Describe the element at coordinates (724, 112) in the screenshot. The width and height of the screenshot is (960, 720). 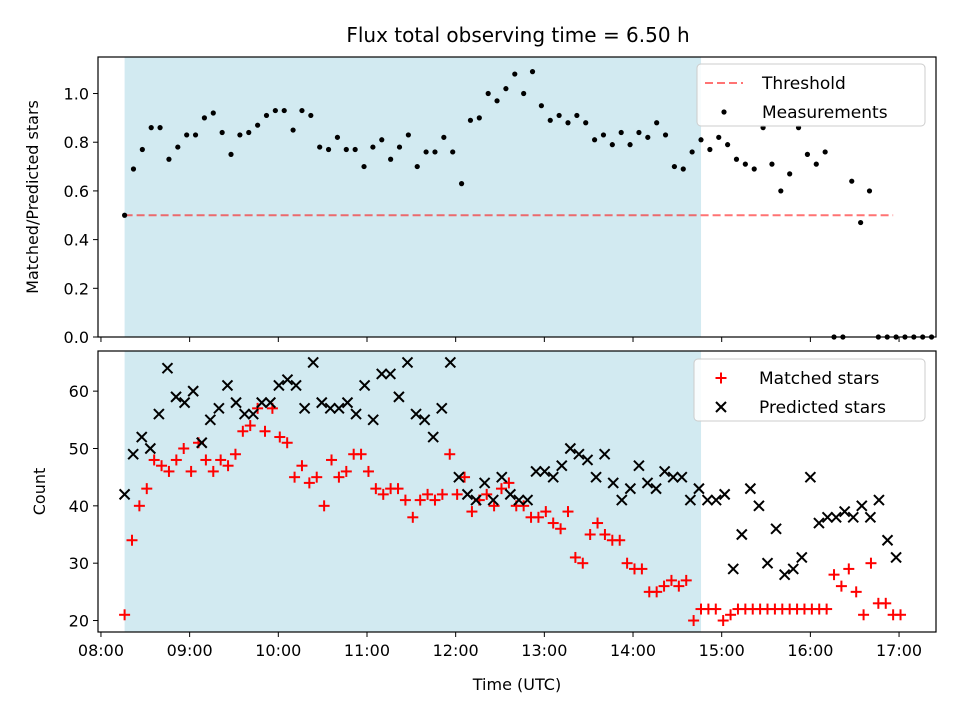
I see `legend-measurement-swatch` at that location.